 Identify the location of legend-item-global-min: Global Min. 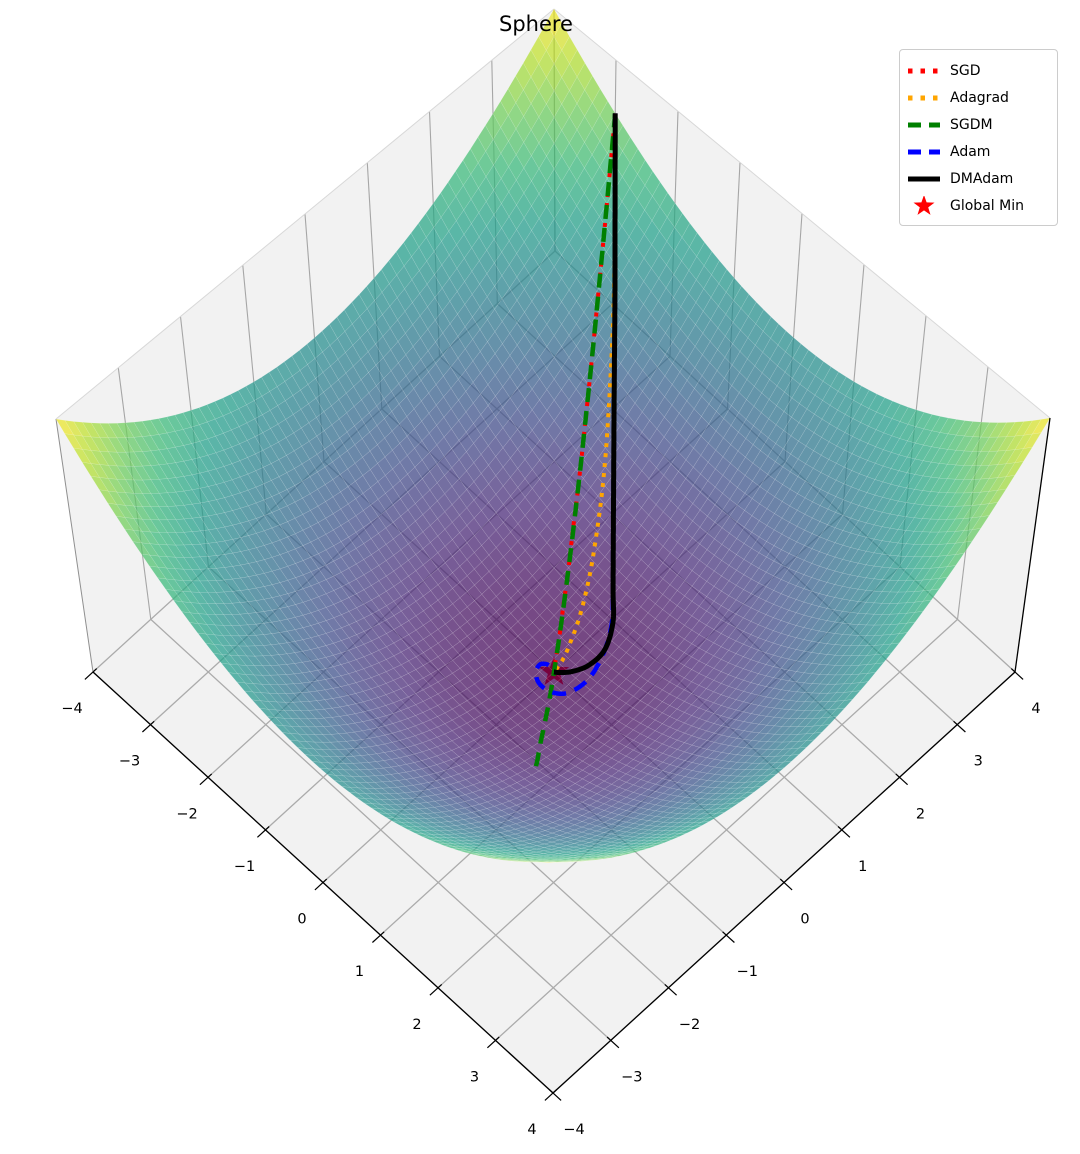
(978, 205).